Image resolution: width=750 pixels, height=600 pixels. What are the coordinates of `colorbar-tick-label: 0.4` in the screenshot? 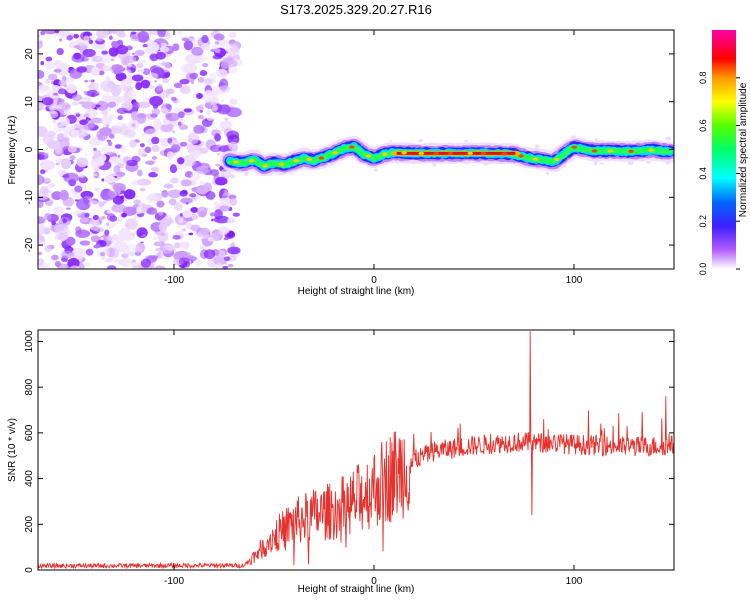 It's located at (703, 173).